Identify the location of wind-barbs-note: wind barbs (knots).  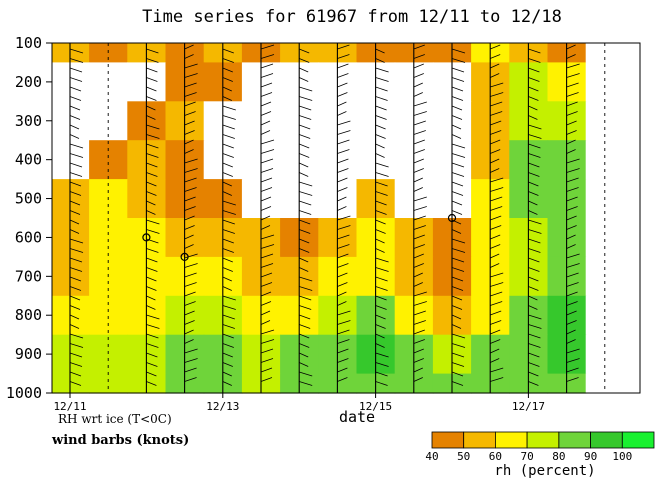
(120, 440).